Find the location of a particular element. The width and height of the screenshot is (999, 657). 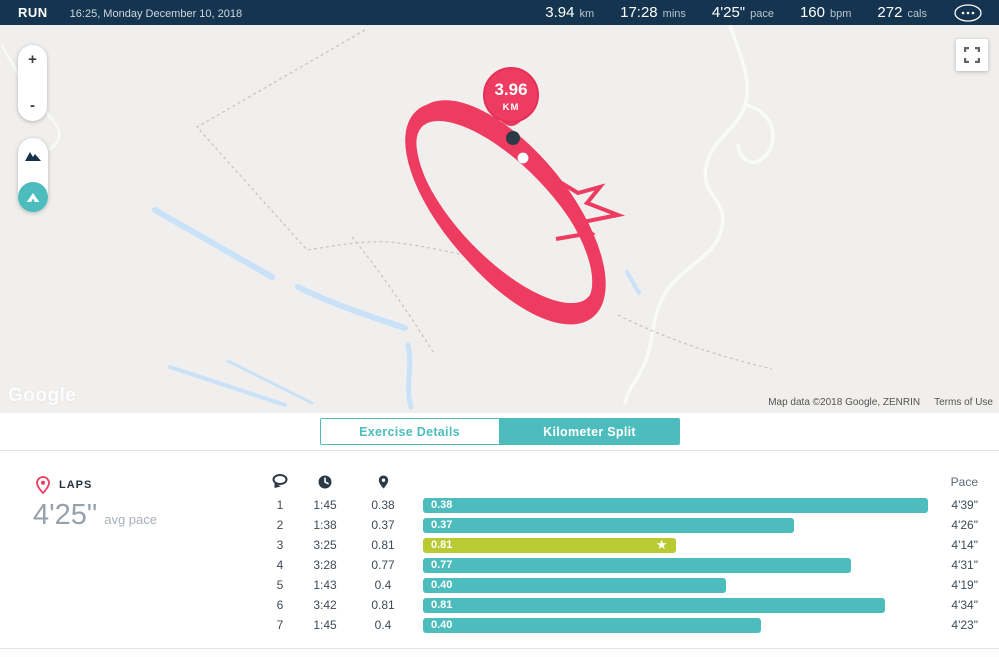

lap-number: 1 is located at coordinates (280, 505).